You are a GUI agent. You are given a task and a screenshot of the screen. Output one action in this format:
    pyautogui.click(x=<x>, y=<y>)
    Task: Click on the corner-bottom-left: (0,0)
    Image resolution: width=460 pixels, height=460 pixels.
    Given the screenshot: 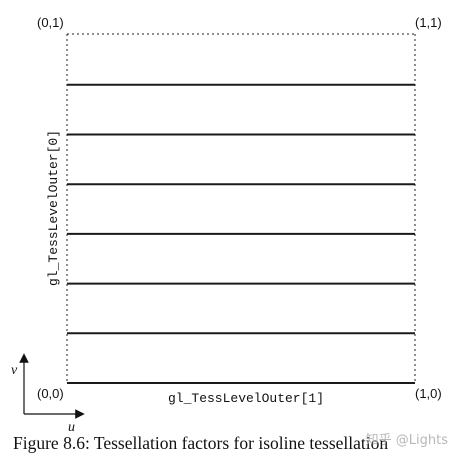 What is the action you would take?
    pyautogui.click(x=50, y=393)
    